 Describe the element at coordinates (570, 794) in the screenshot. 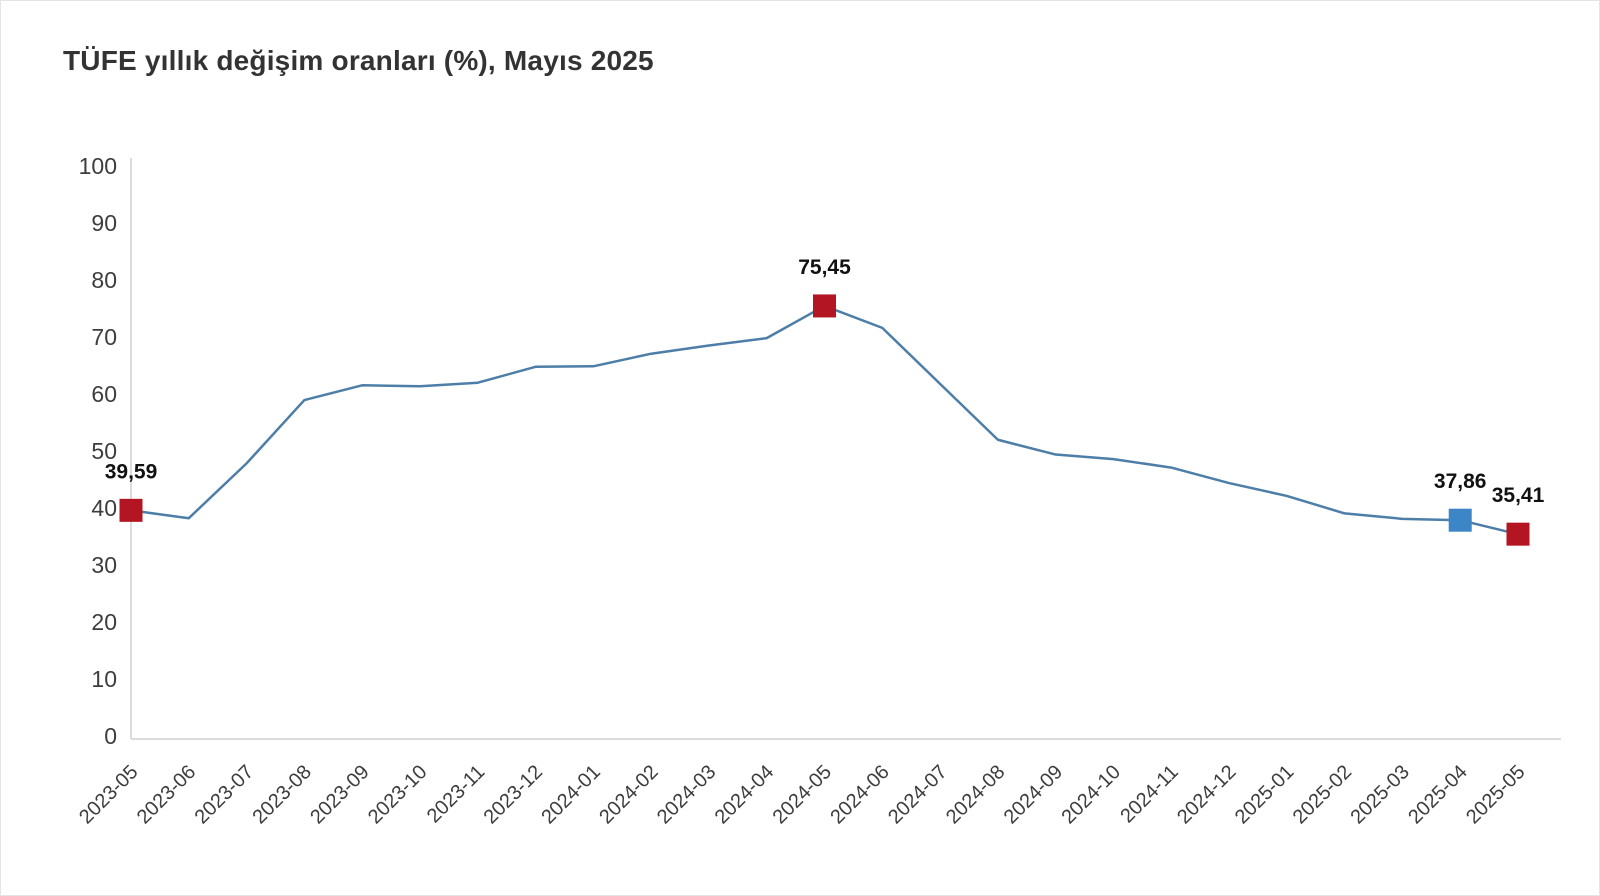

I see `x-tick-label: 2024-01` at that location.